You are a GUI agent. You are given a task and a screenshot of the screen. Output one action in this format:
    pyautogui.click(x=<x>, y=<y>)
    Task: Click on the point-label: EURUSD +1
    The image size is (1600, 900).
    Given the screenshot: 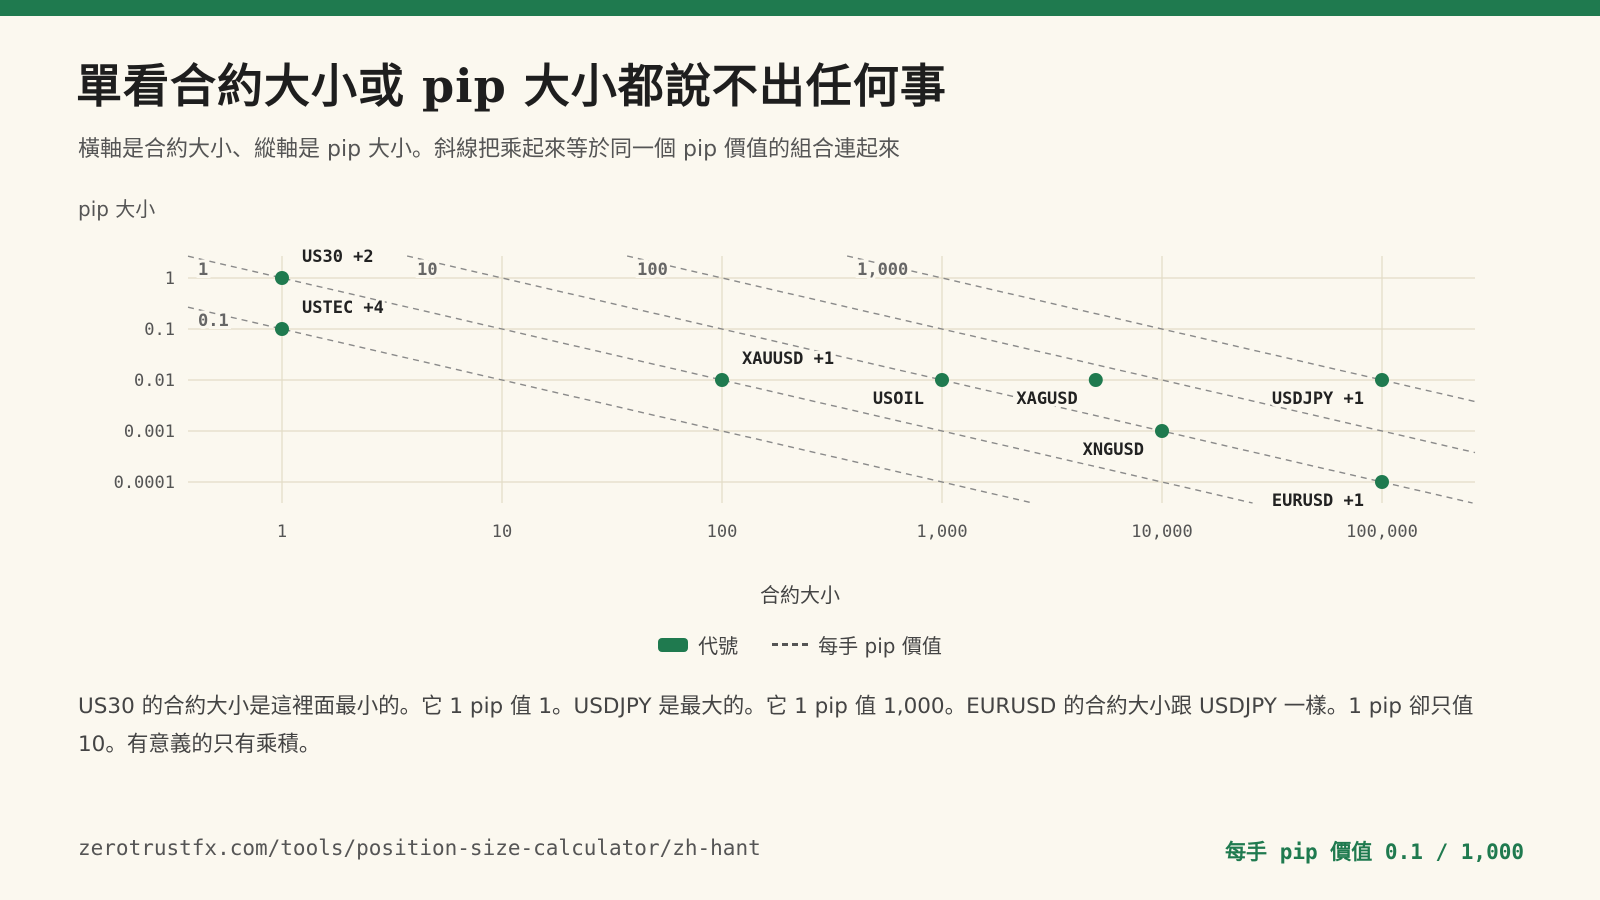 What is the action you would take?
    pyautogui.click(x=1318, y=501)
    